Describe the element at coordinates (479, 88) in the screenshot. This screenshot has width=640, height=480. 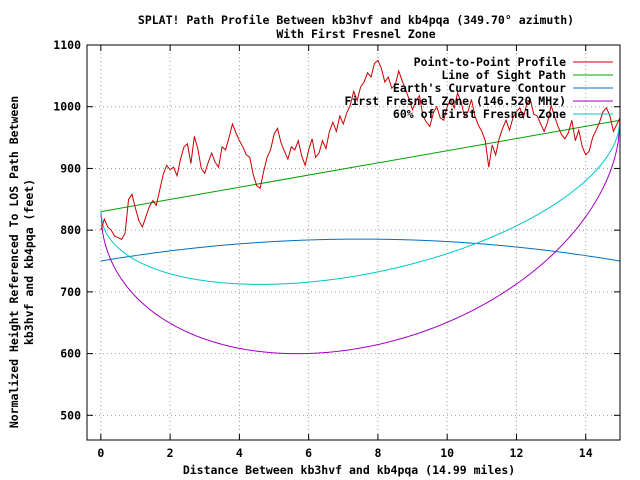
I see `legend-label: Earth's Curvature Contour` at that location.